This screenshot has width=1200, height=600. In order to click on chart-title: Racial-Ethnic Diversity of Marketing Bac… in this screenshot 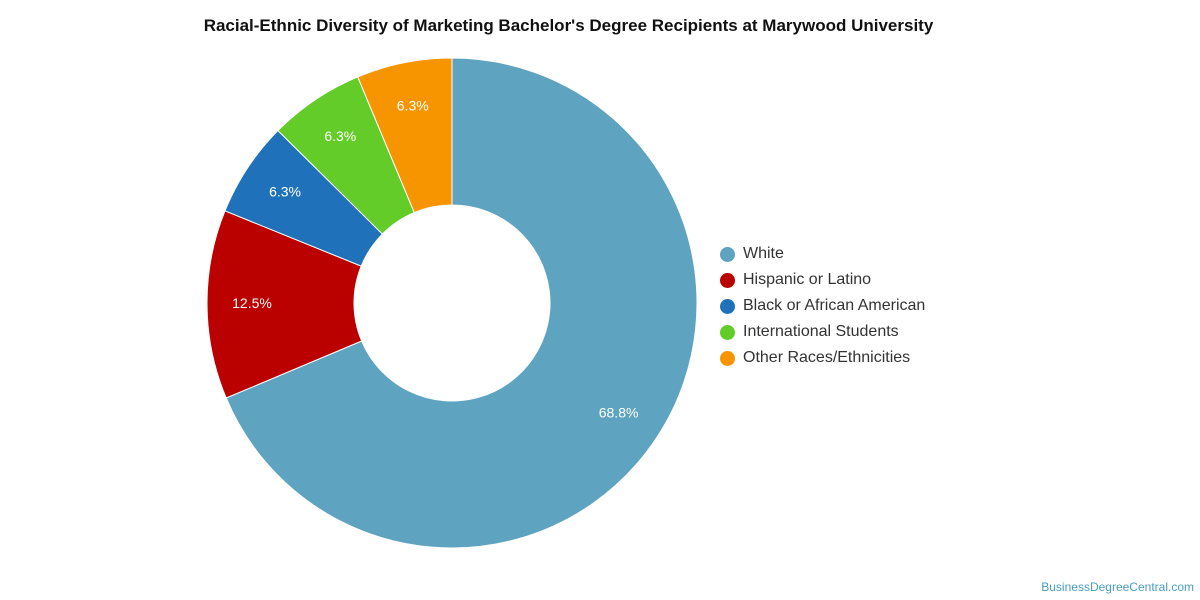, I will do `click(568, 25)`.